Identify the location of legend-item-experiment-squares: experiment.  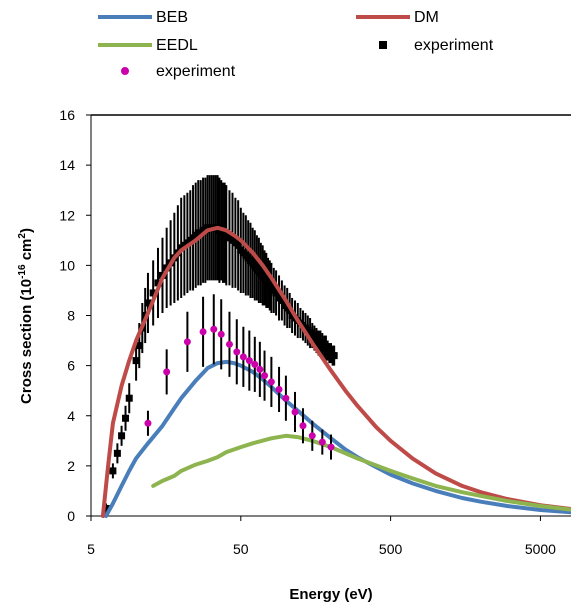
(436, 45).